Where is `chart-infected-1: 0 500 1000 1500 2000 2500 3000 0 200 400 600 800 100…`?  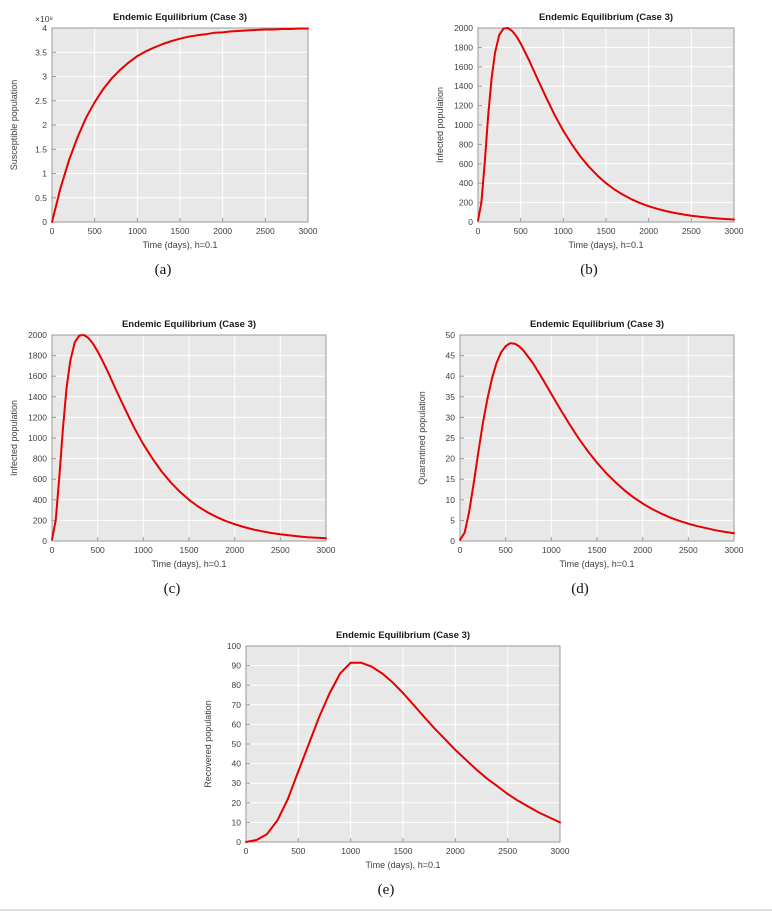 chart-infected-1: 0 500 1000 1500 2000 2500 3000 0 200 400 600 800 100… is located at coordinates (589, 131).